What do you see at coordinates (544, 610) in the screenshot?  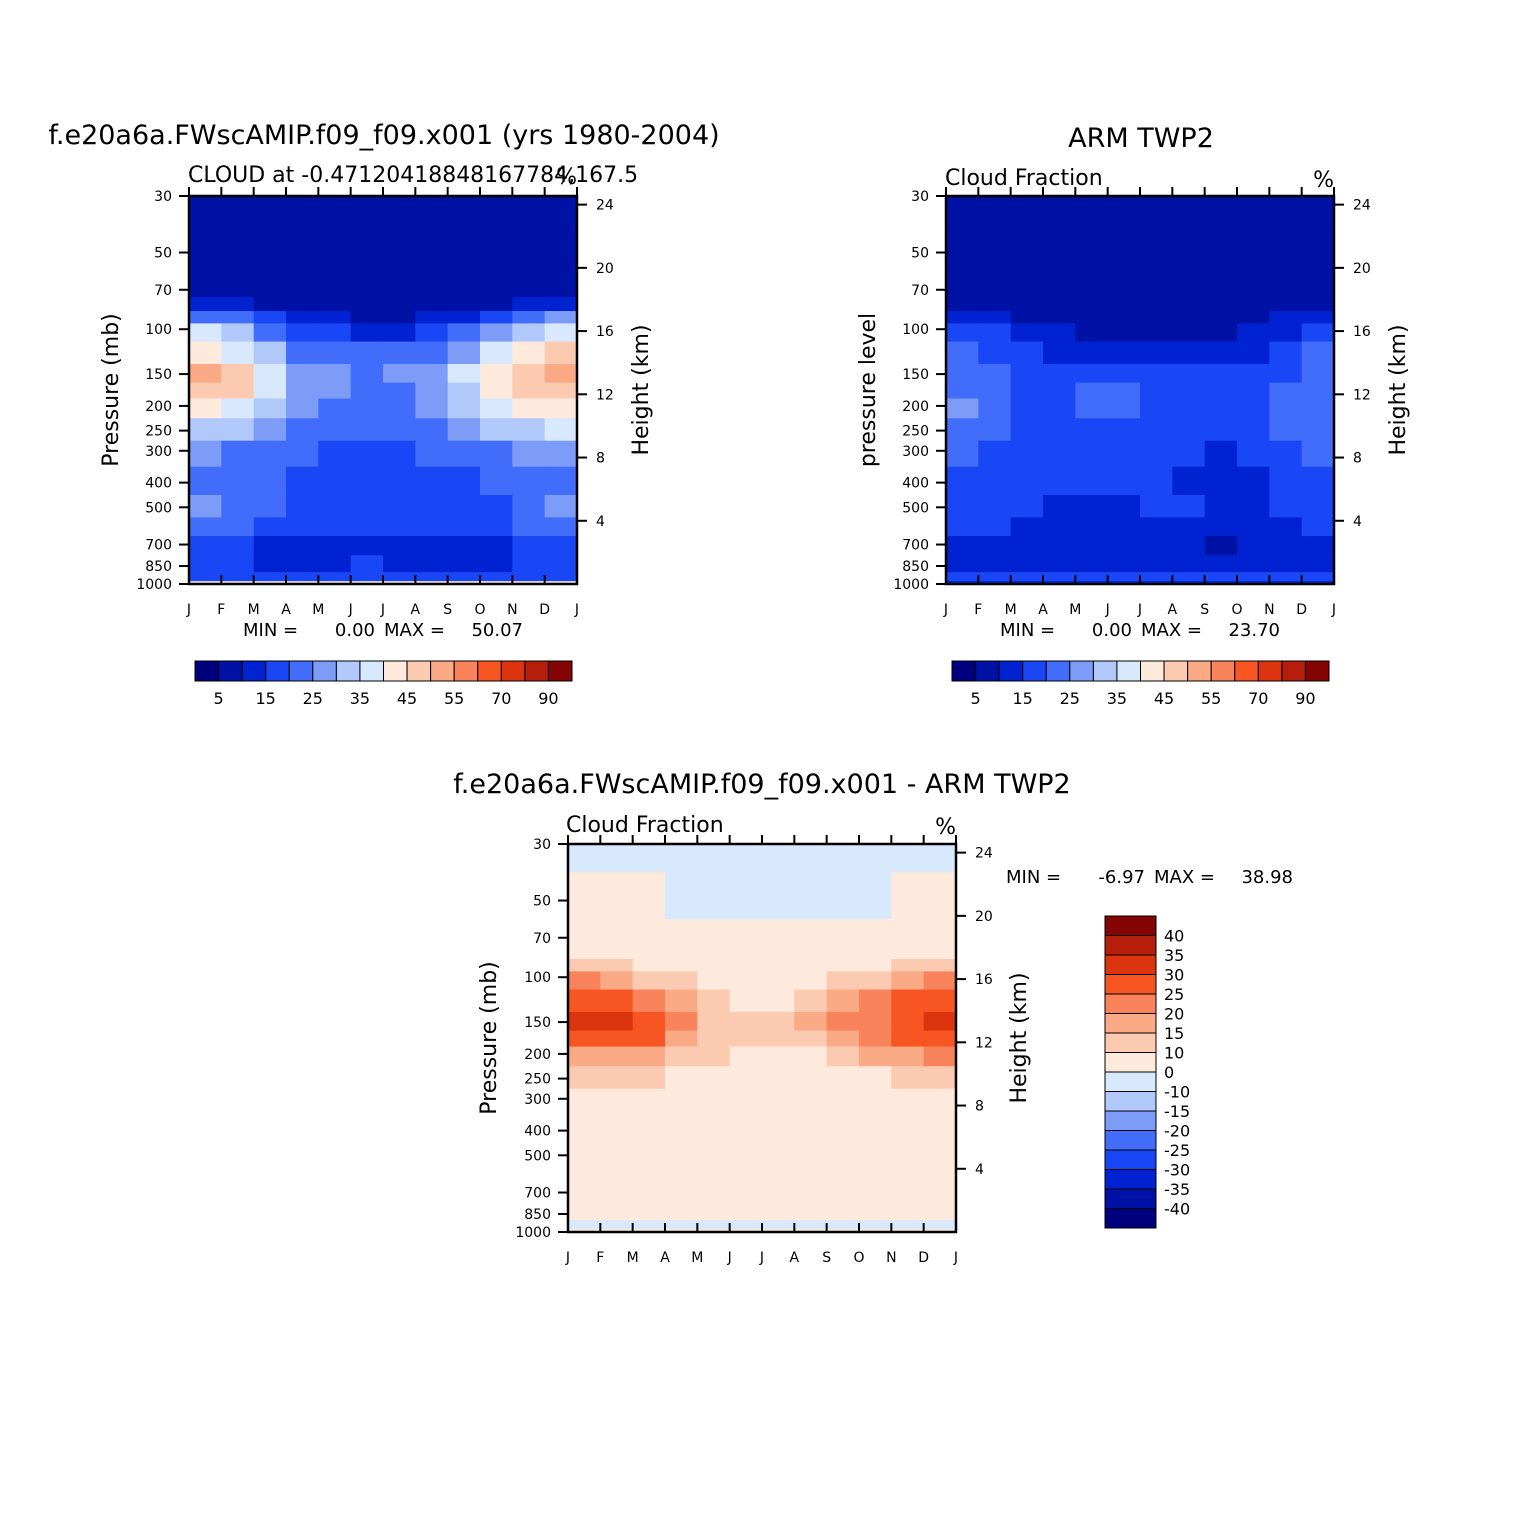 I see `x-tick-label: D` at bounding box center [544, 610].